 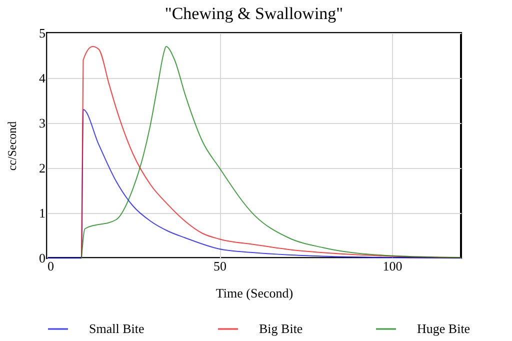 What do you see at coordinates (42, 33) in the screenshot?
I see `y-tick-label: 5` at bounding box center [42, 33].